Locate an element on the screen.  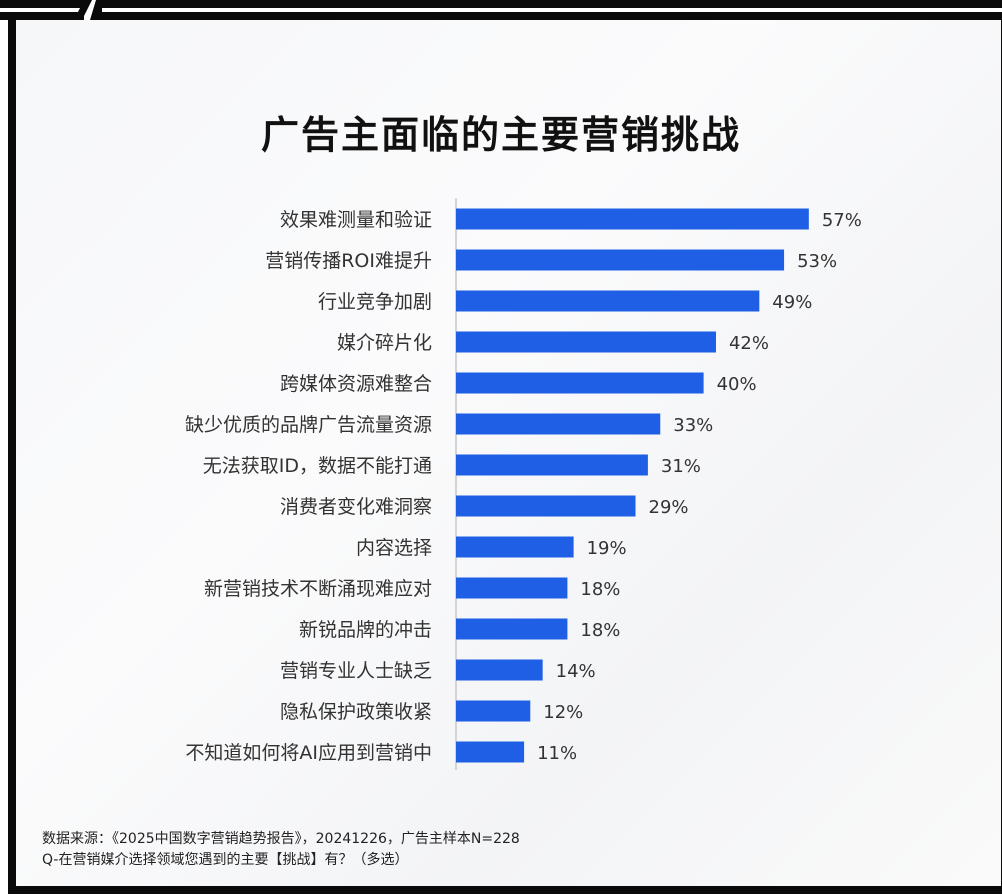
value-label: 33% is located at coordinates (693, 425).